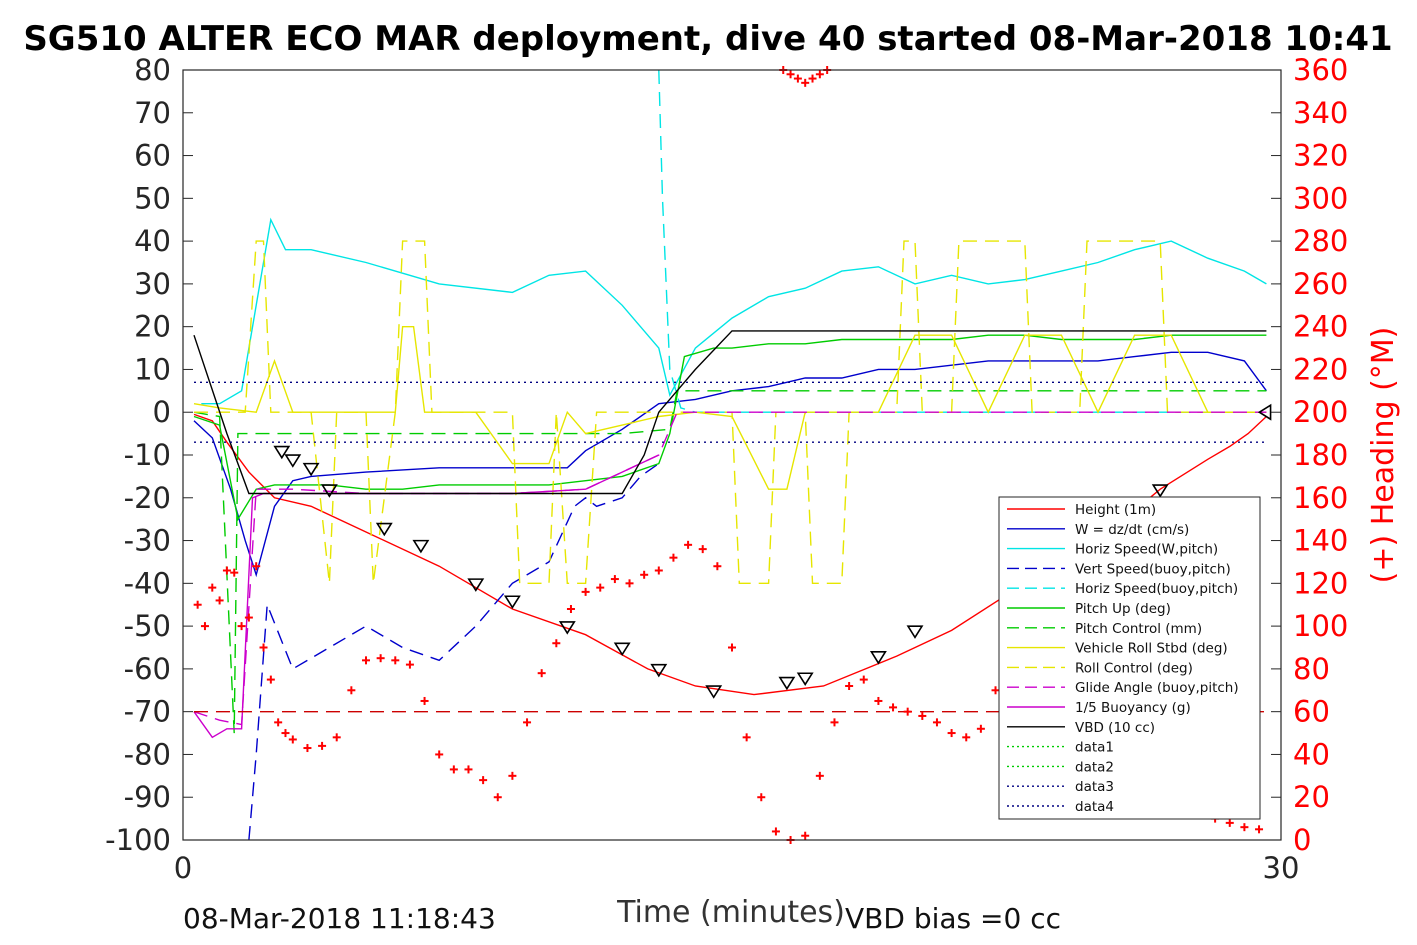 The height and width of the screenshot is (945, 1417). I want to click on y2-tick-label: 20, so click(1311, 797).